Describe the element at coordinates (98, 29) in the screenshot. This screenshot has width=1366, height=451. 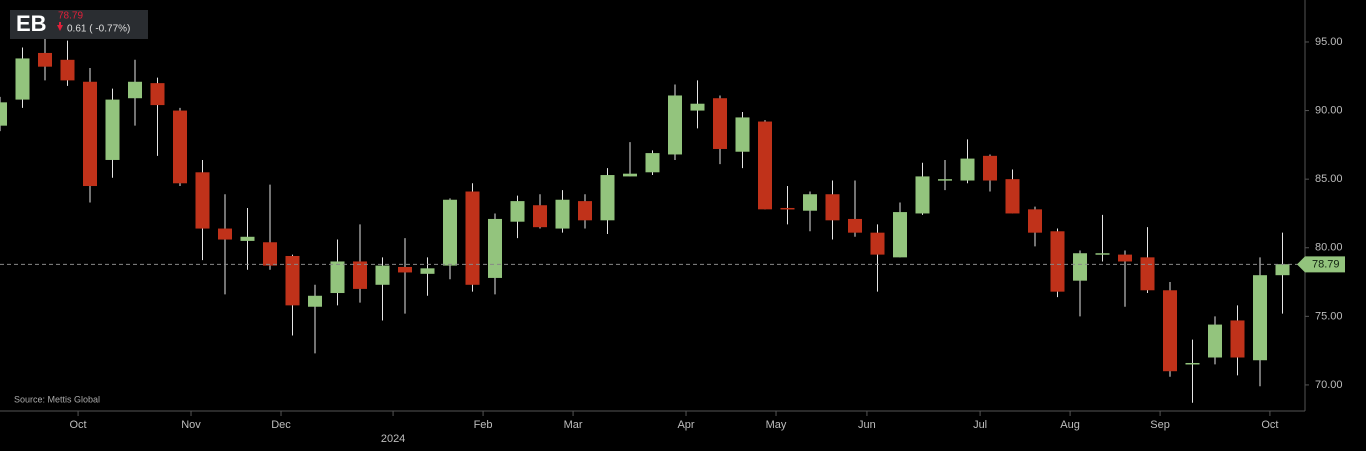
I see `header-change: 0.61 ( -0.77%)` at that location.